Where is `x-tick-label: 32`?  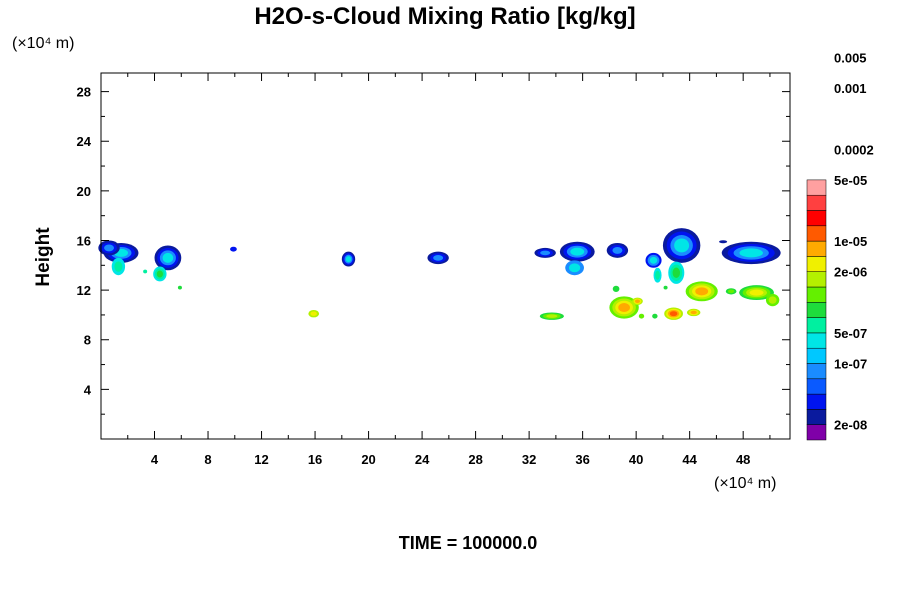
x-tick-label: 32 is located at coordinates (529, 459).